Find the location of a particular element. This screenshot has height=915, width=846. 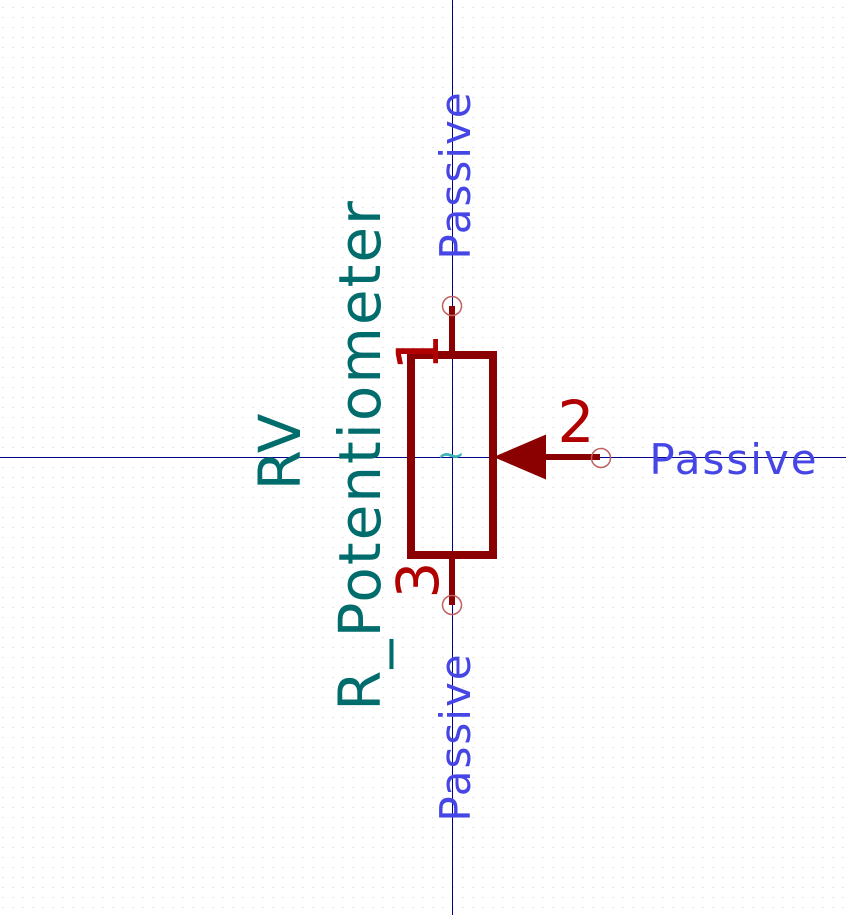

wiper-arrow-icon is located at coordinates (519, 457).